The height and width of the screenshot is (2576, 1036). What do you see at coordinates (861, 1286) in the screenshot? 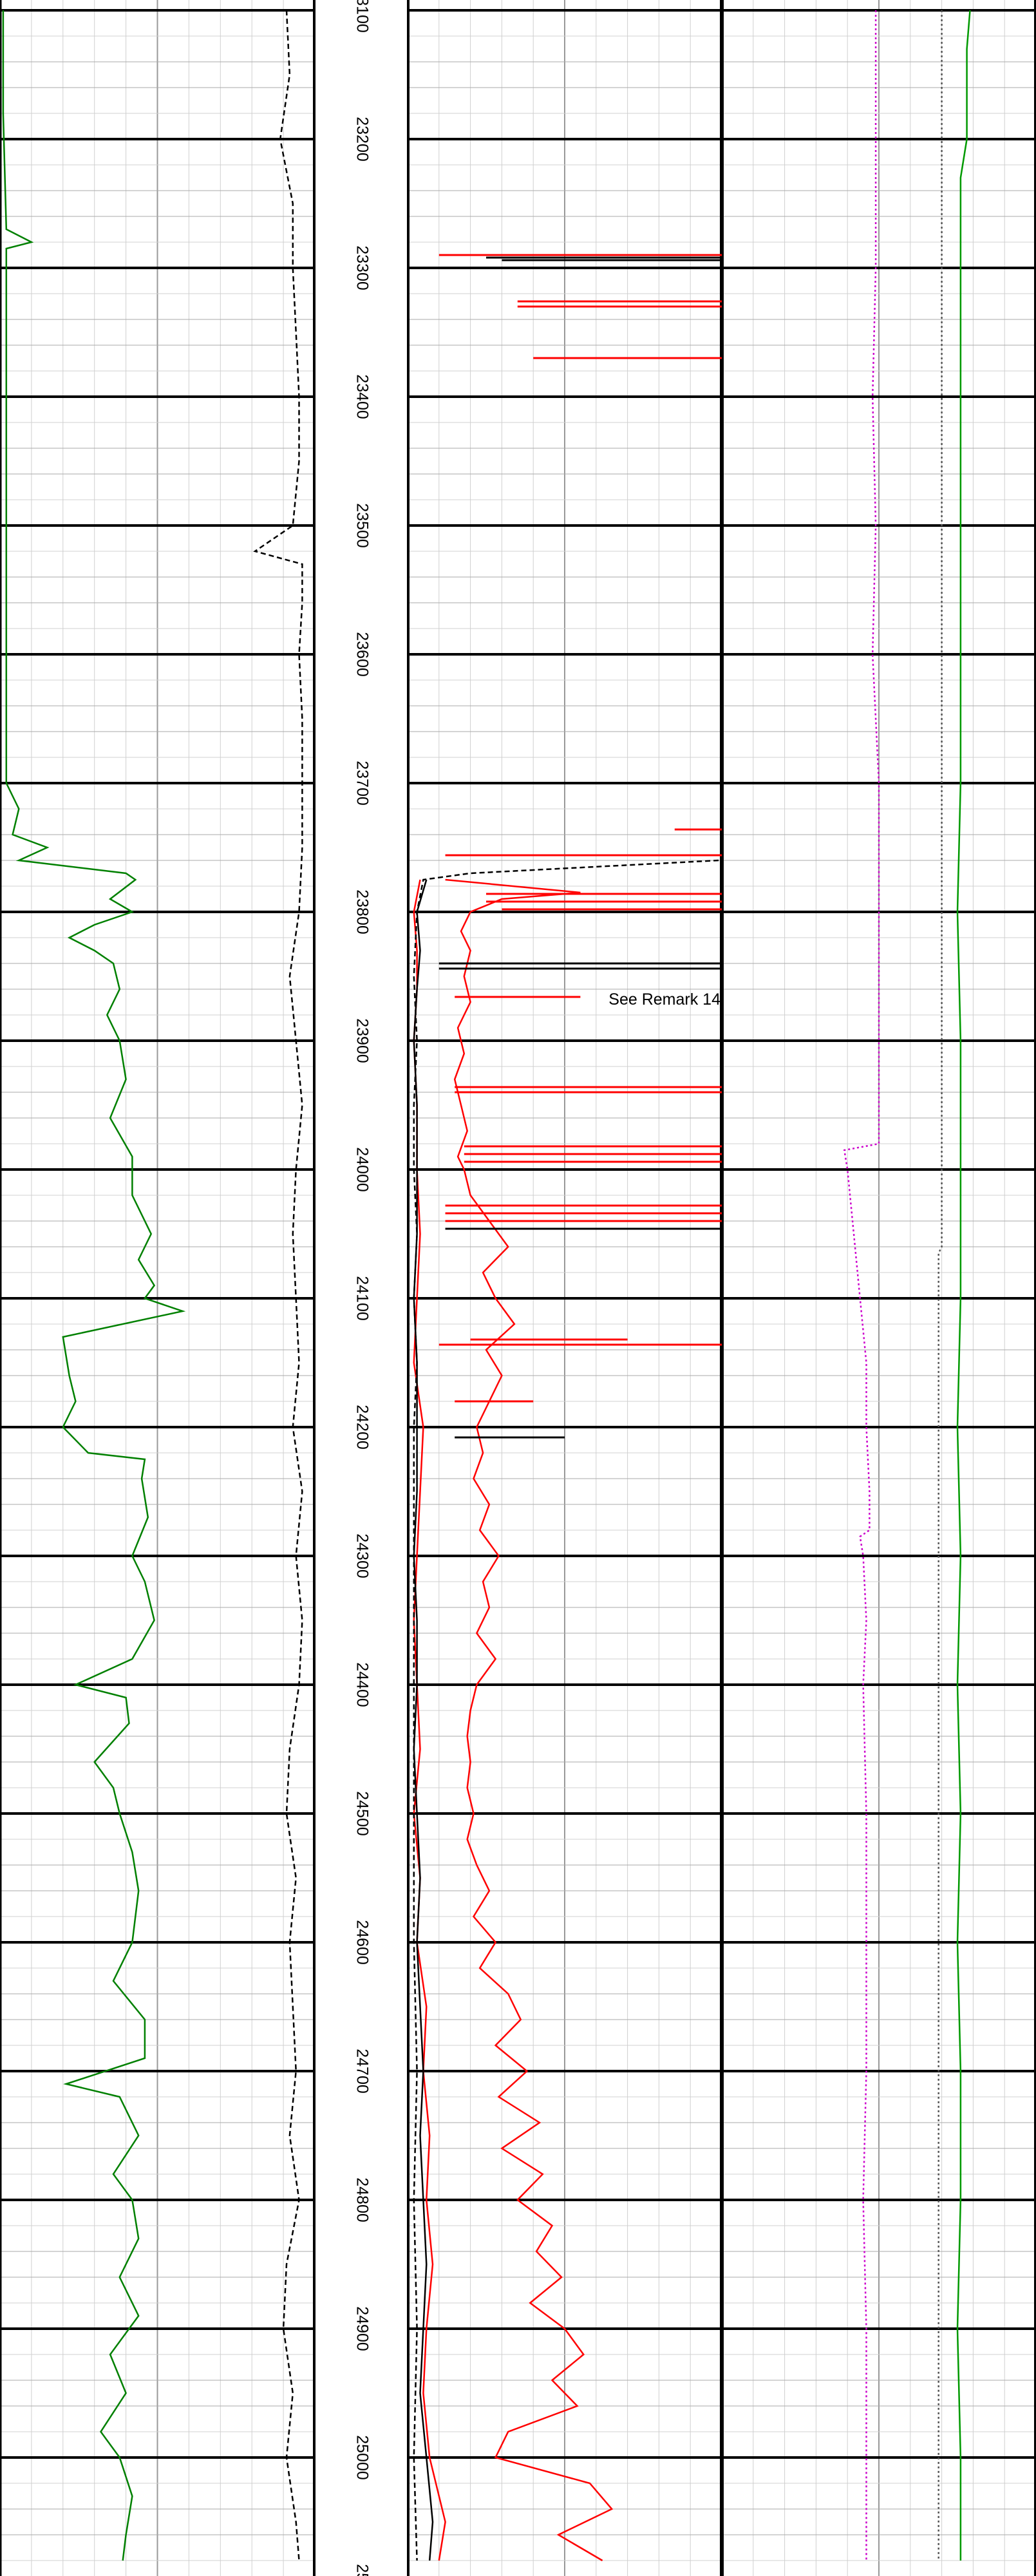
I see `curve-magenta-dotted` at bounding box center [861, 1286].